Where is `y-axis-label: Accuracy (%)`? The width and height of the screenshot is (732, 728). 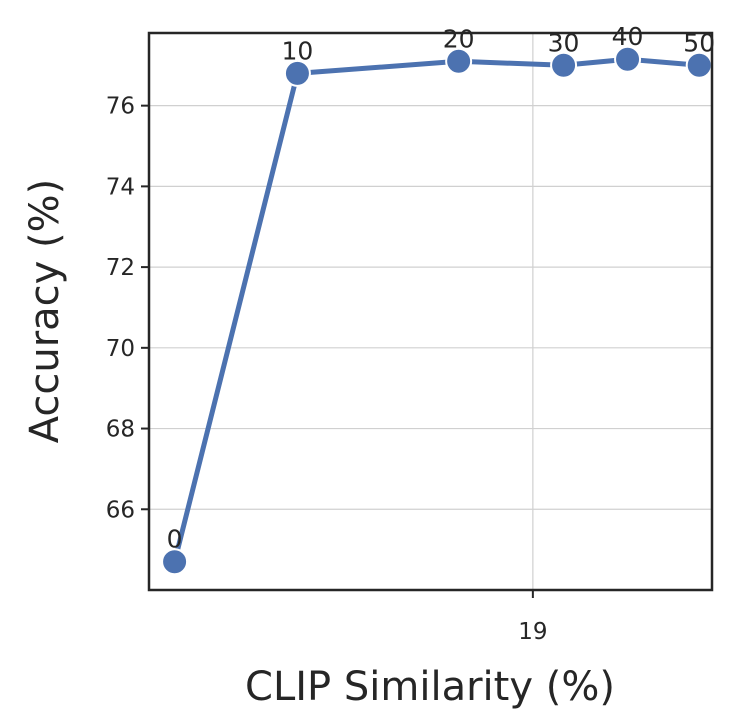 y-axis-label: Accuracy (%) is located at coordinates (45, 311).